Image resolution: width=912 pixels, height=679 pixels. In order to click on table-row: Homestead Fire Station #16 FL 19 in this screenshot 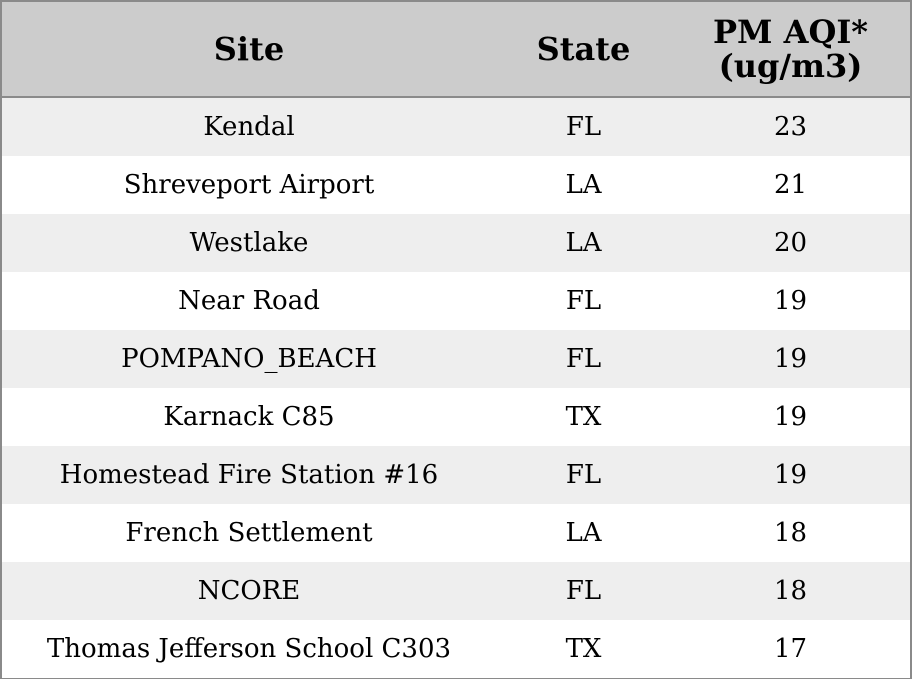, I will do `click(456, 475)`.